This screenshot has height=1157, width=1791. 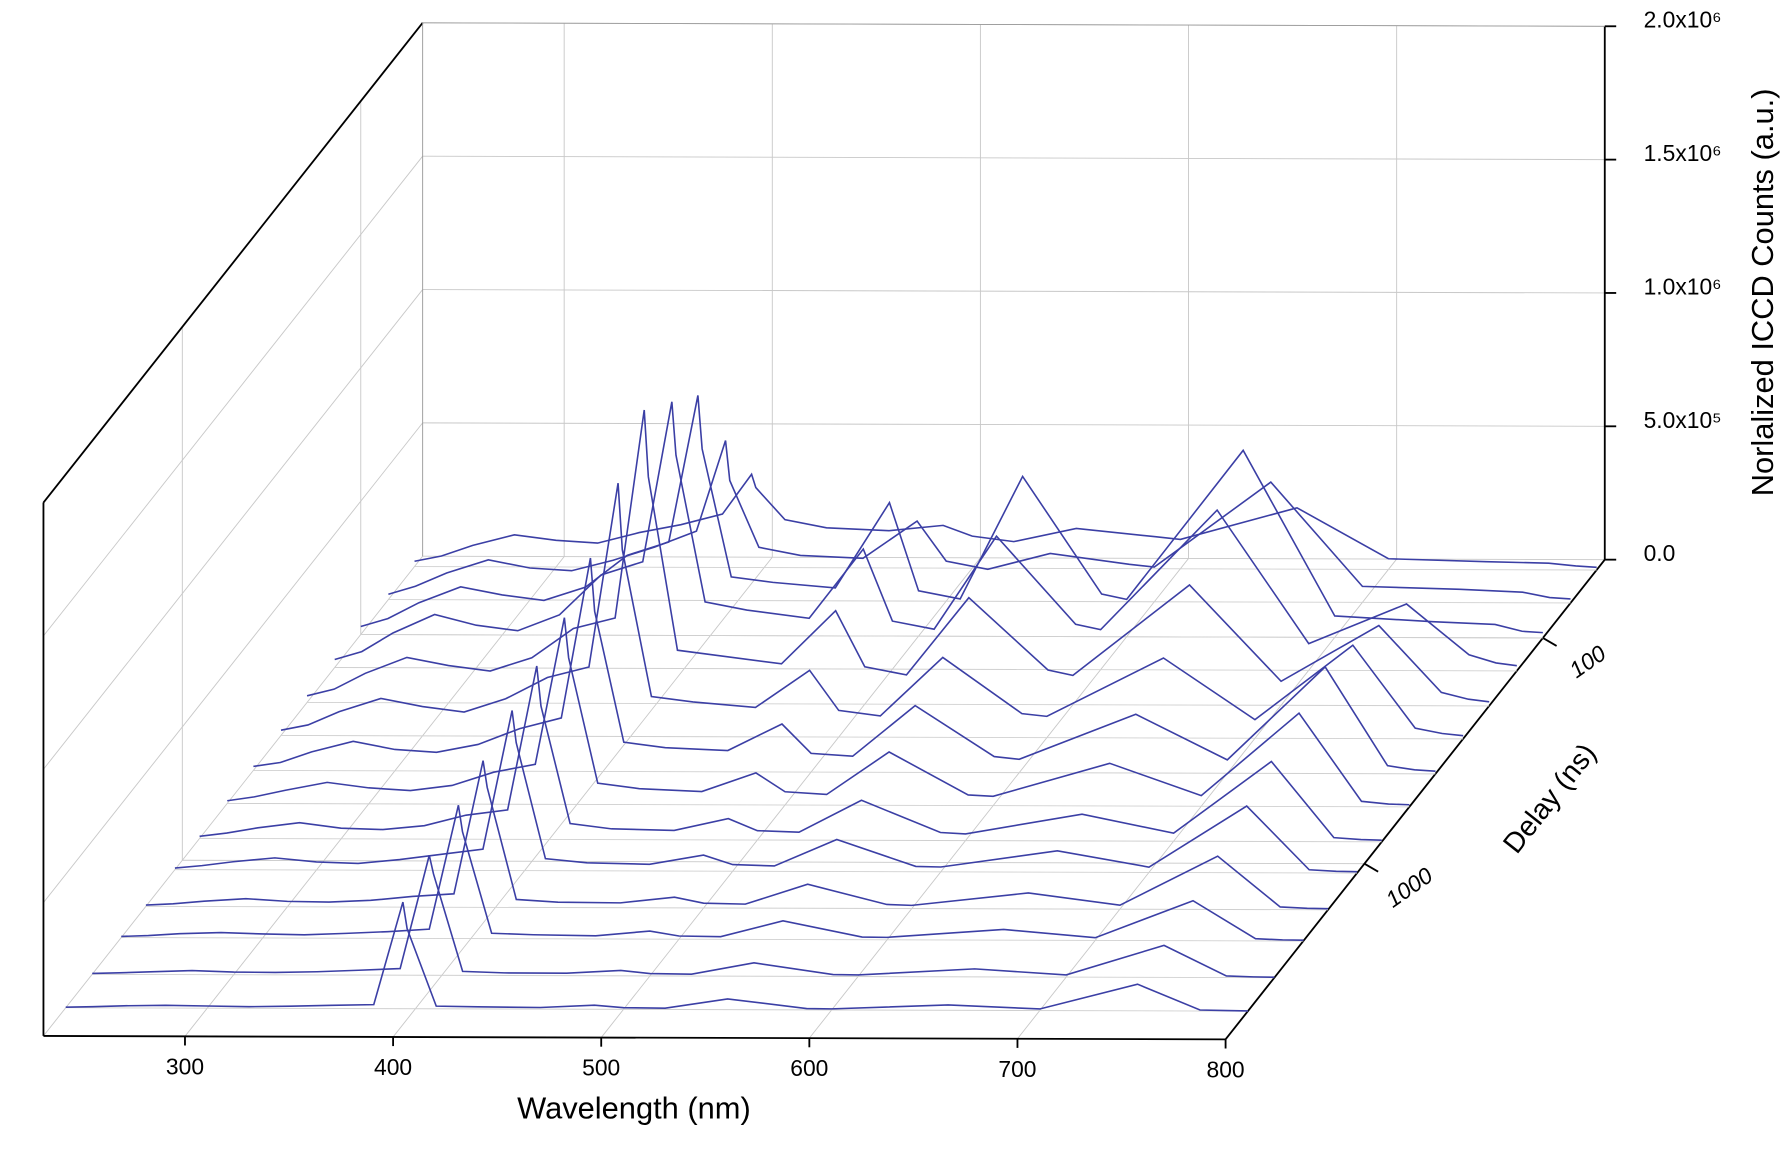 What do you see at coordinates (393, 1067) in the screenshot?
I see `x-tick-label: 400` at bounding box center [393, 1067].